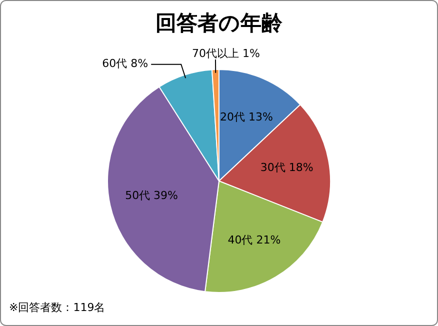 The width and height of the screenshot is (438, 326). I want to click on slice-label: 40代 21%, so click(254, 239).